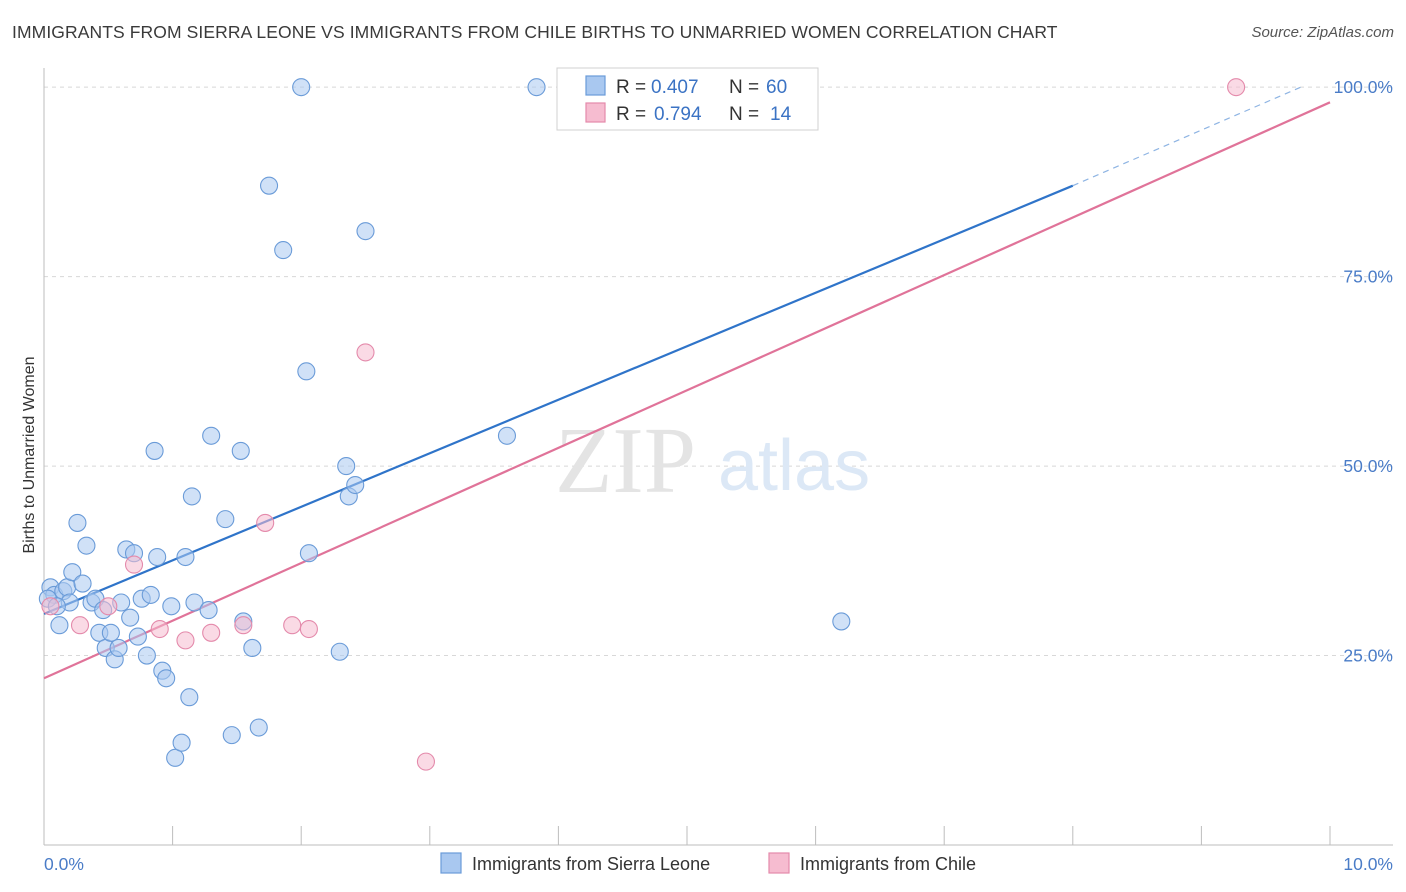 This screenshot has width=1406, height=892. I want to click on watermark: ZIP atlas, so click(712, 461).